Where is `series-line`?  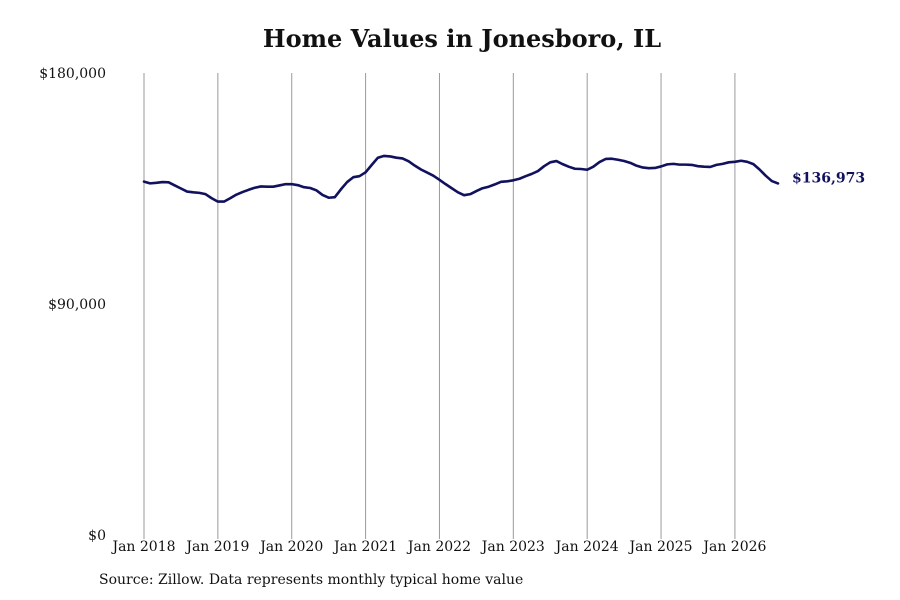
series-line is located at coordinates (461, 178).